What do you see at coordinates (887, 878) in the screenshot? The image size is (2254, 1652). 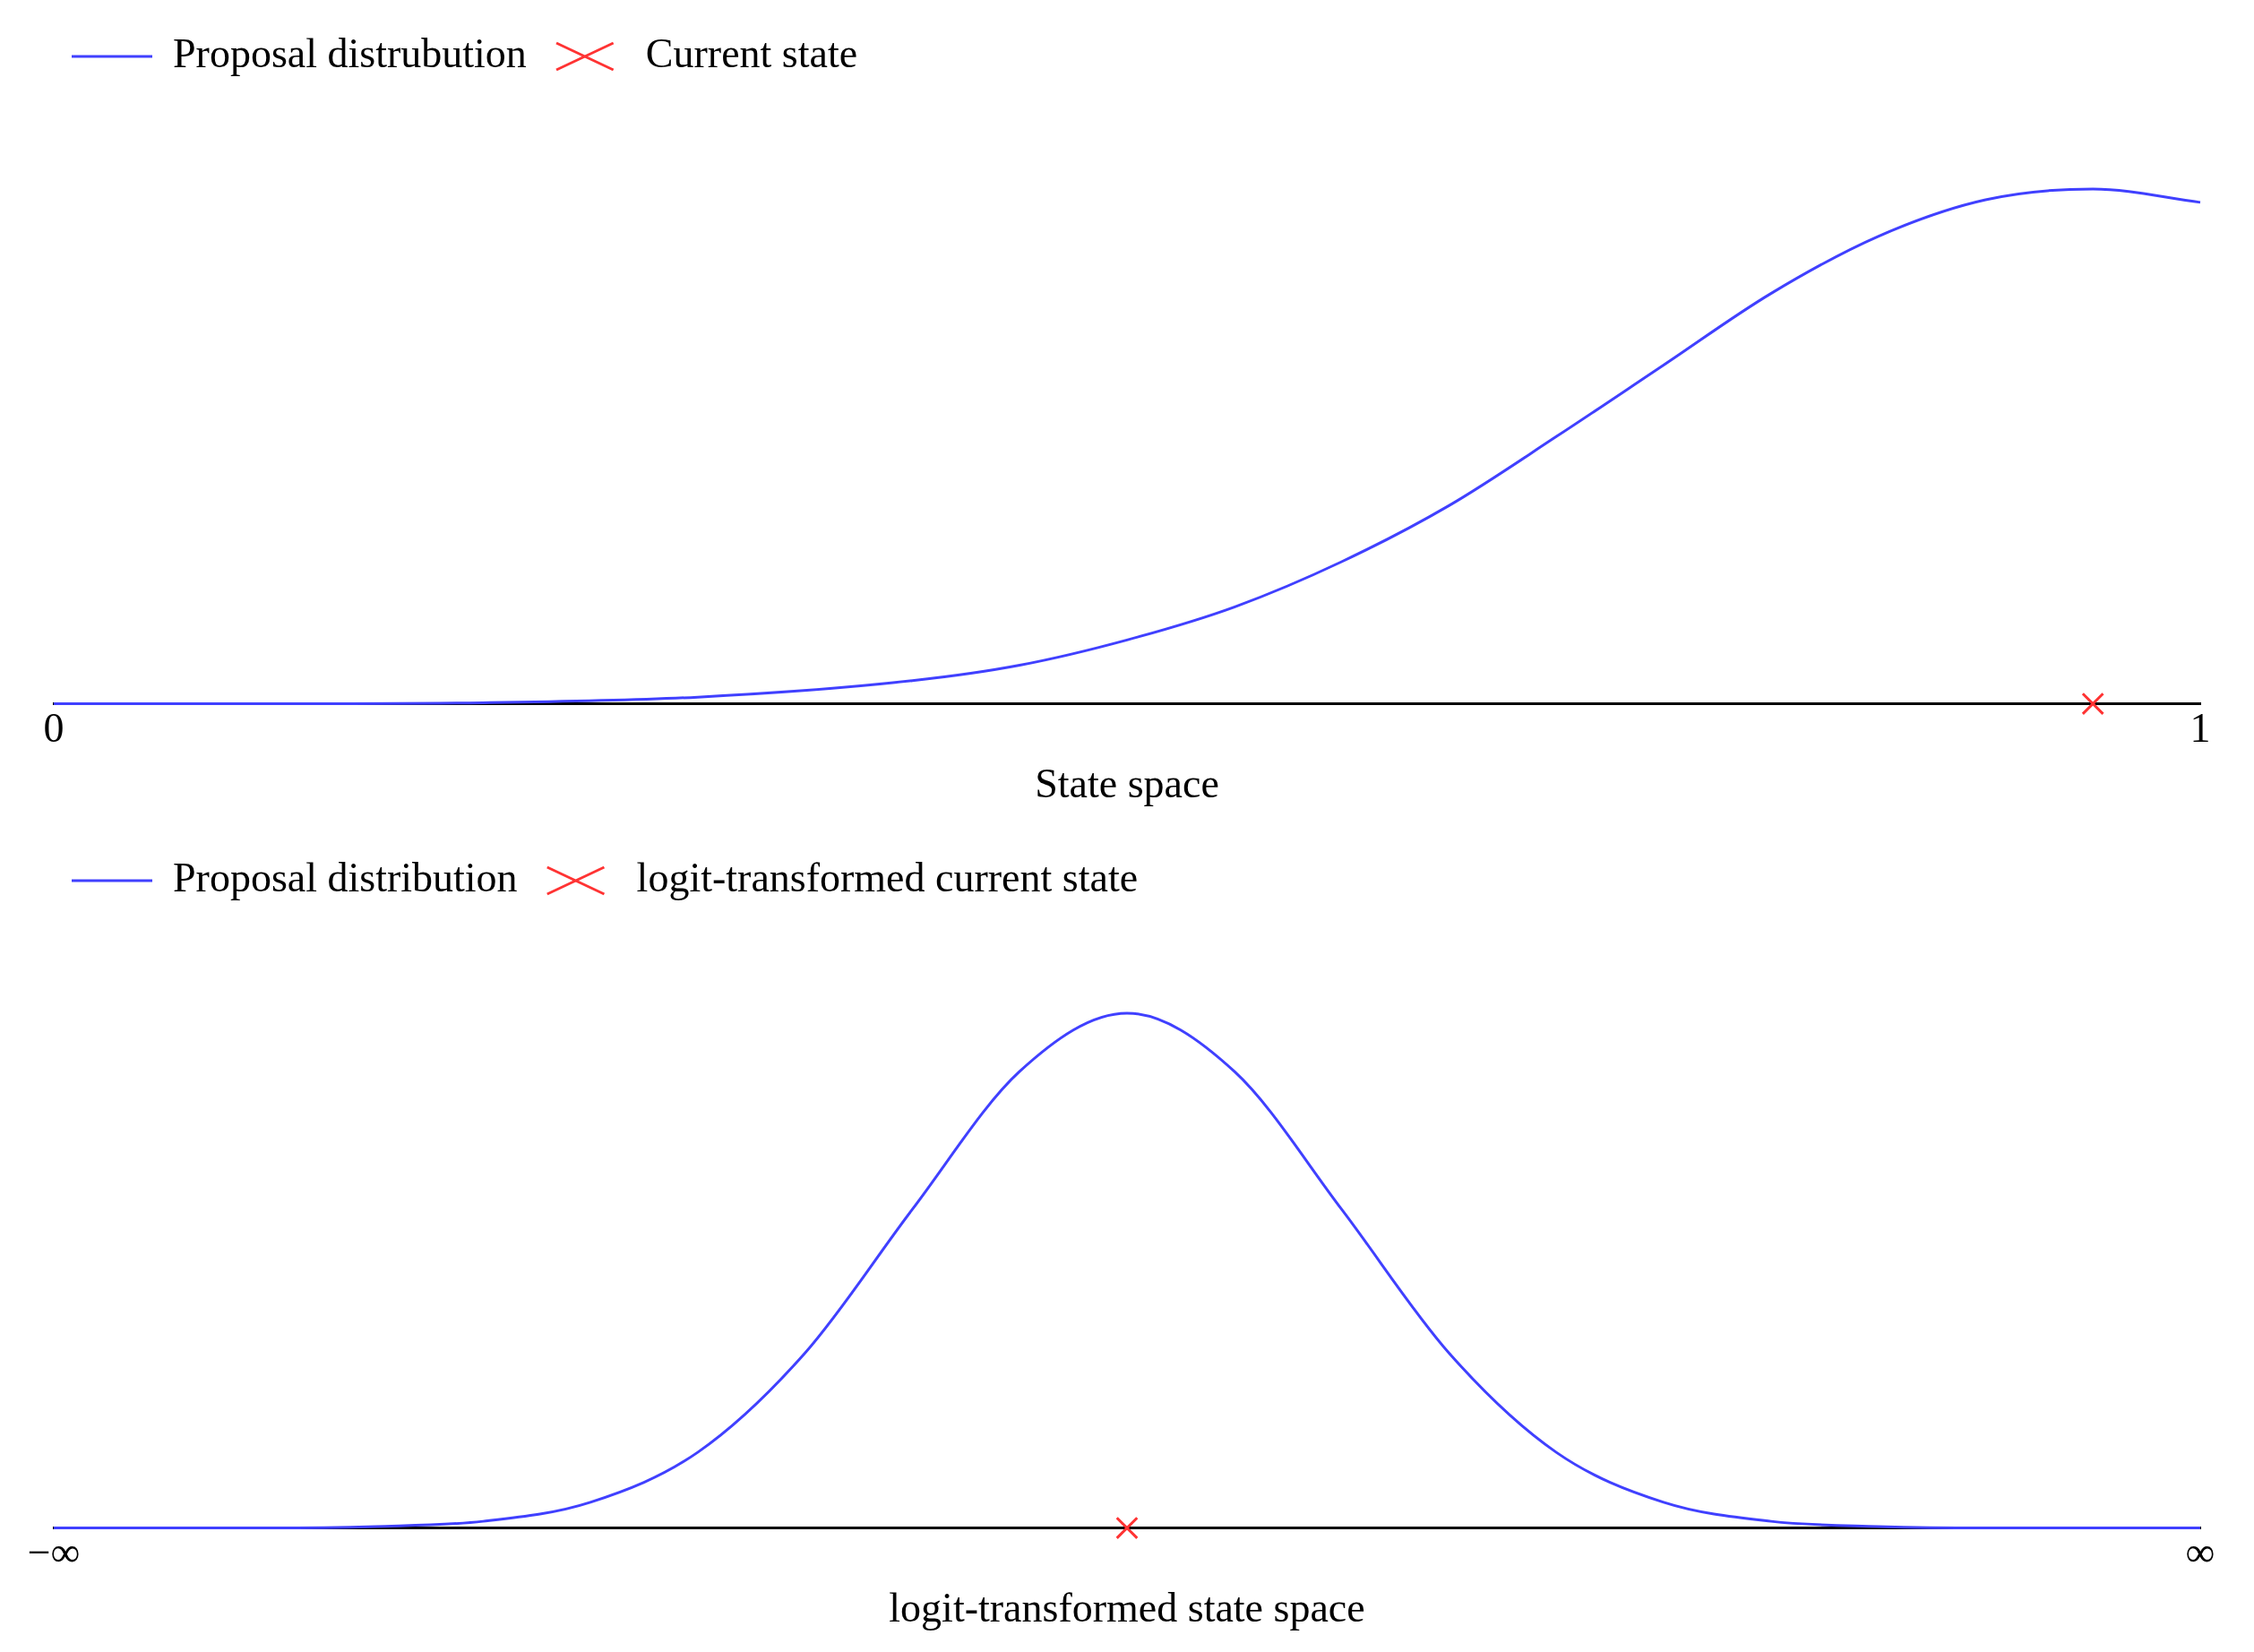 I see `legend-label: logit-transformed current state` at bounding box center [887, 878].